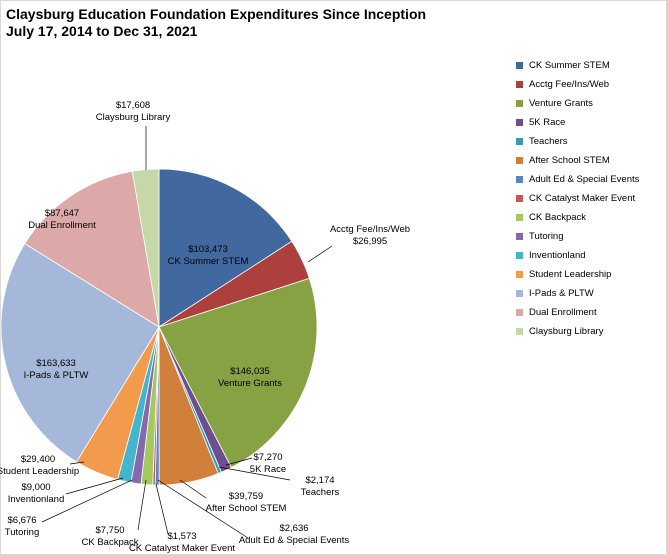 This screenshot has width=667, height=555. What do you see at coordinates (584, 179) in the screenshot?
I see `legend-label: Adult Ed & Special Events` at bounding box center [584, 179].